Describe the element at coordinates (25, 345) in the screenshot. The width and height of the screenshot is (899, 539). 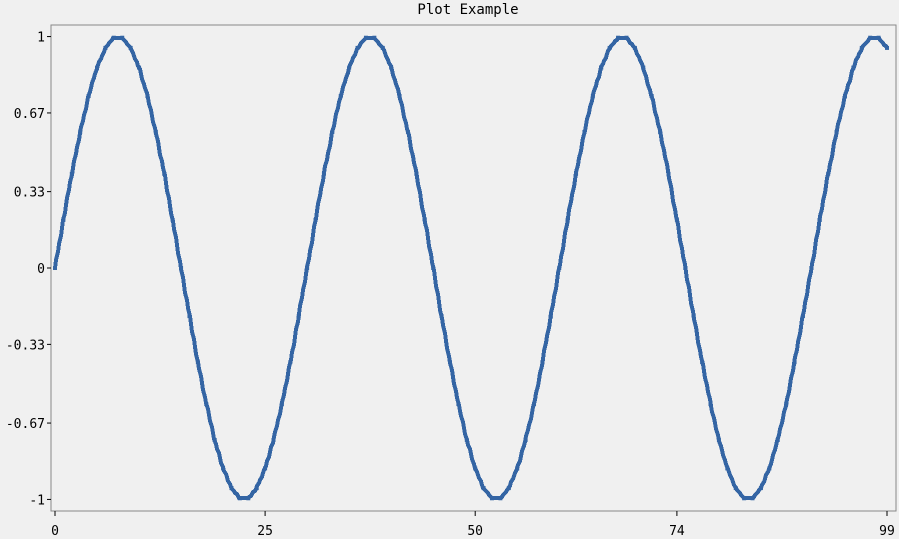
I see `y-tick-label: -0.33` at that location.